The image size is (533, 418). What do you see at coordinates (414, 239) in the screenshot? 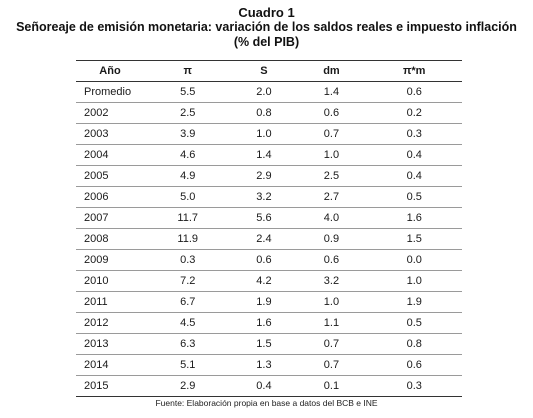
I see `cell-pim: 1.5` at bounding box center [414, 239].